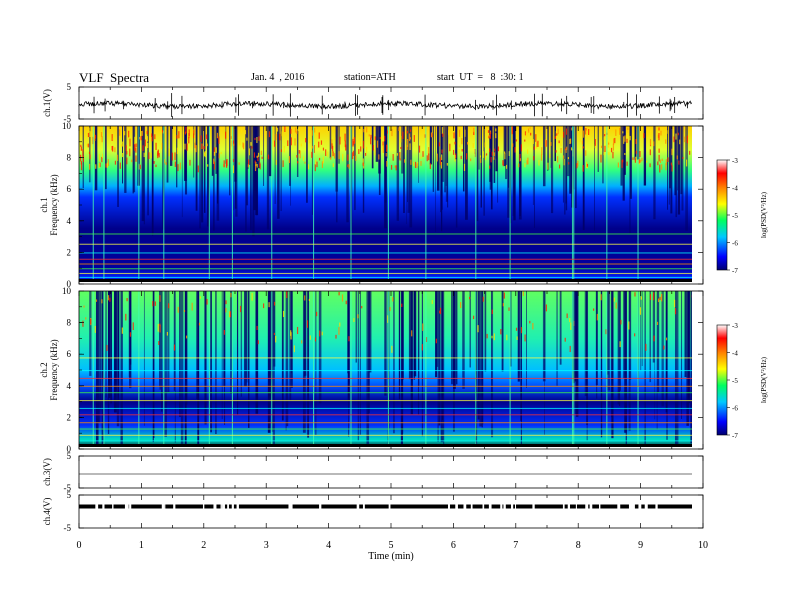 The image size is (792, 612). I want to click on colorbar-tick-label: -3, so click(735, 326).